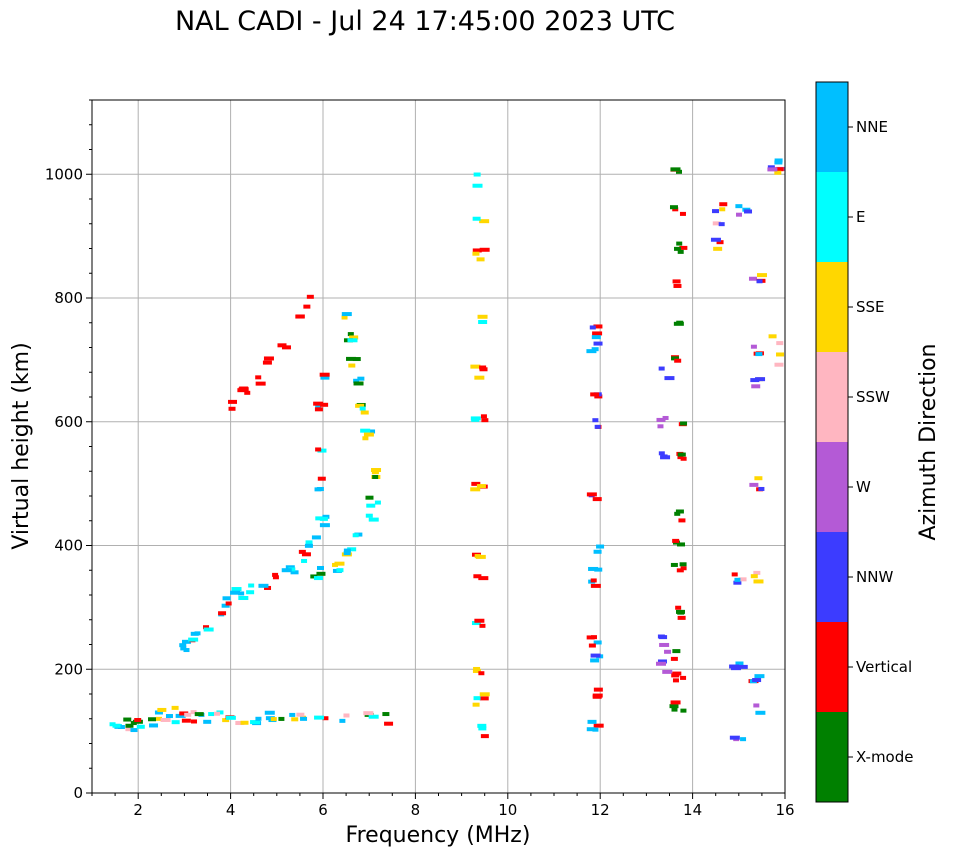  Describe the element at coordinates (832, 757) in the screenshot. I see `colorbar-segment` at that location.